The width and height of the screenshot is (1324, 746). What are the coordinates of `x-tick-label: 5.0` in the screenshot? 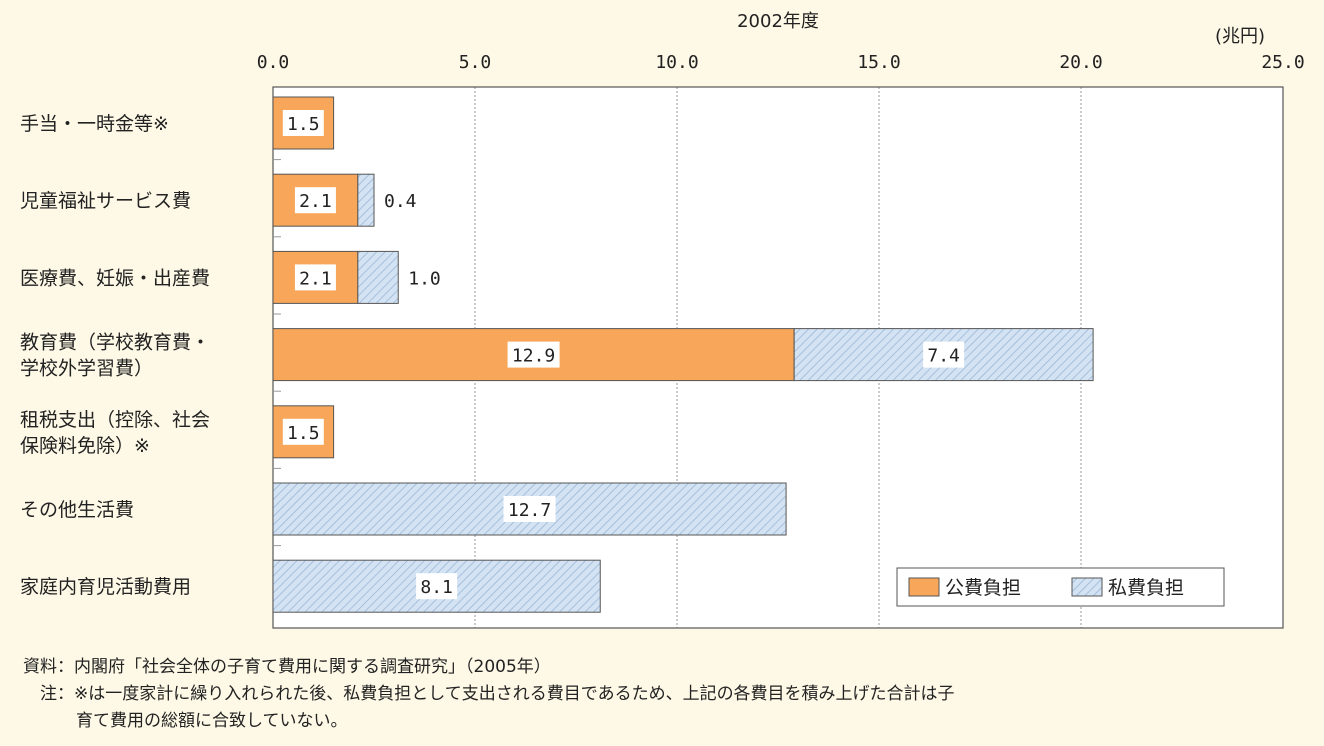 It's located at (475, 62).